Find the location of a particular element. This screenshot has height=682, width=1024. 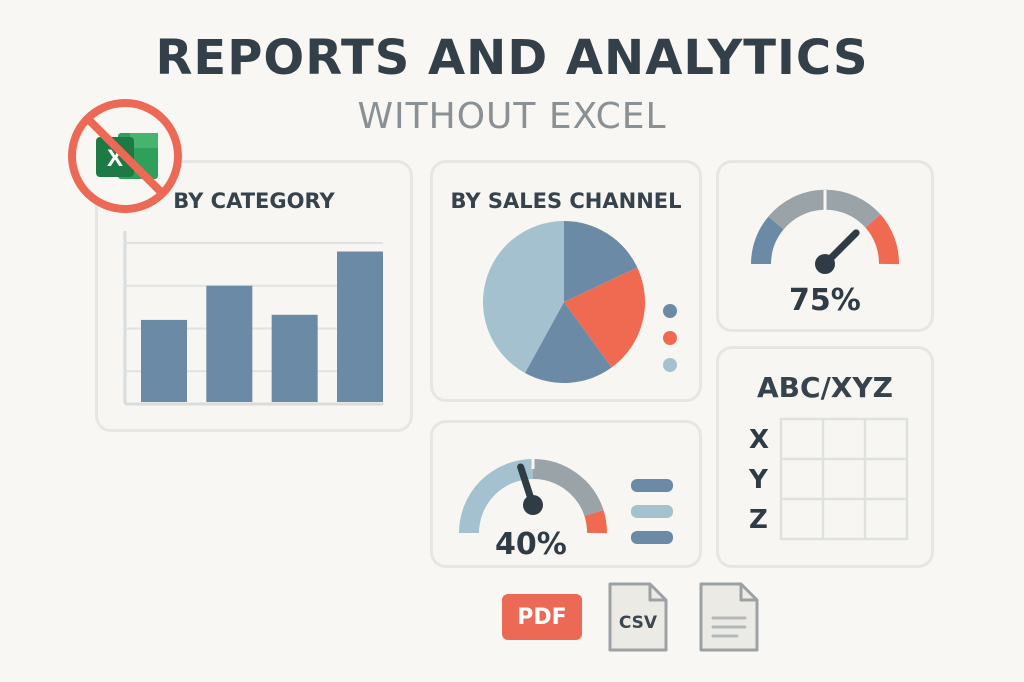

sales-channel-card: BY SALES CHANNEL is located at coordinates (566, 281).